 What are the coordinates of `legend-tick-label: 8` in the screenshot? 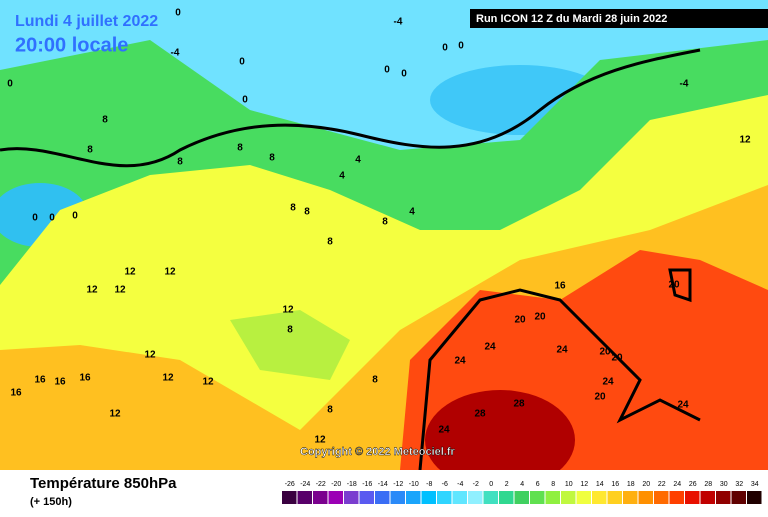 It's located at (553, 484).